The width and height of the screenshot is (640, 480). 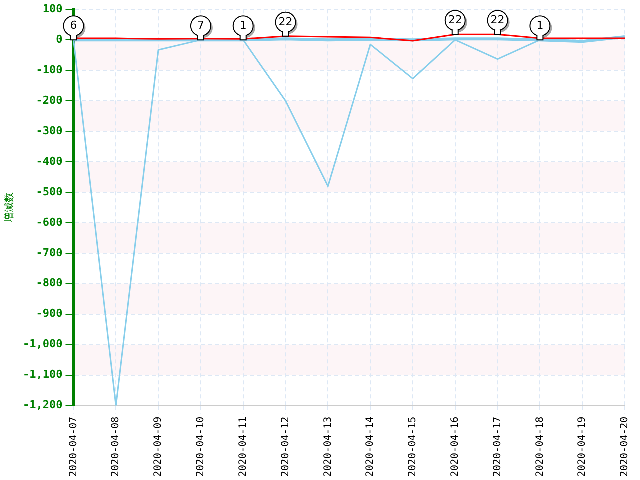 What do you see at coordinates (413, 447) in the screenshot?
I see `x-tick-label: 2020-04-15` at bounding box center [413, 447].